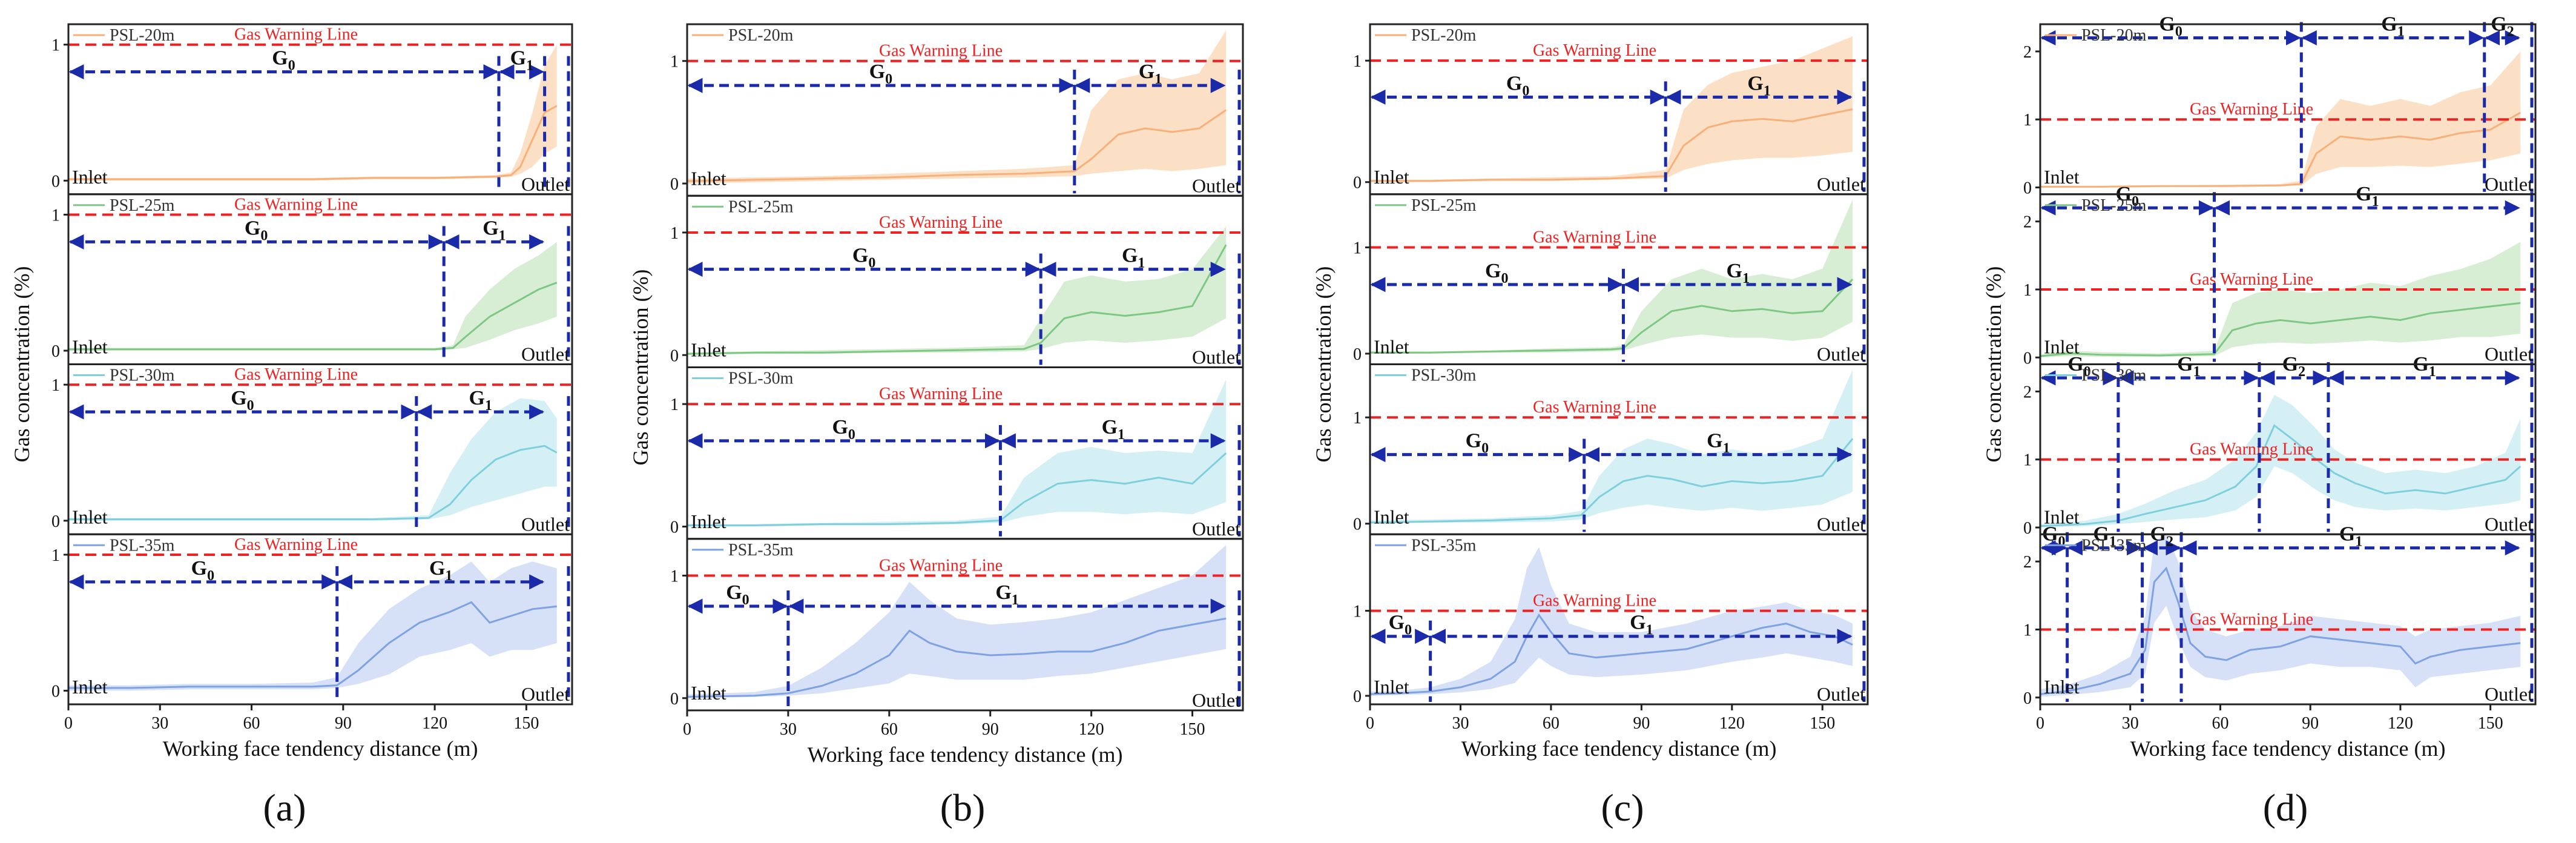 The height and width of the screenshot is (843, 2576). Describe the element at coordinates (761, 206) in the screenshot. I see `legend-label: PSL-25m` at that location.